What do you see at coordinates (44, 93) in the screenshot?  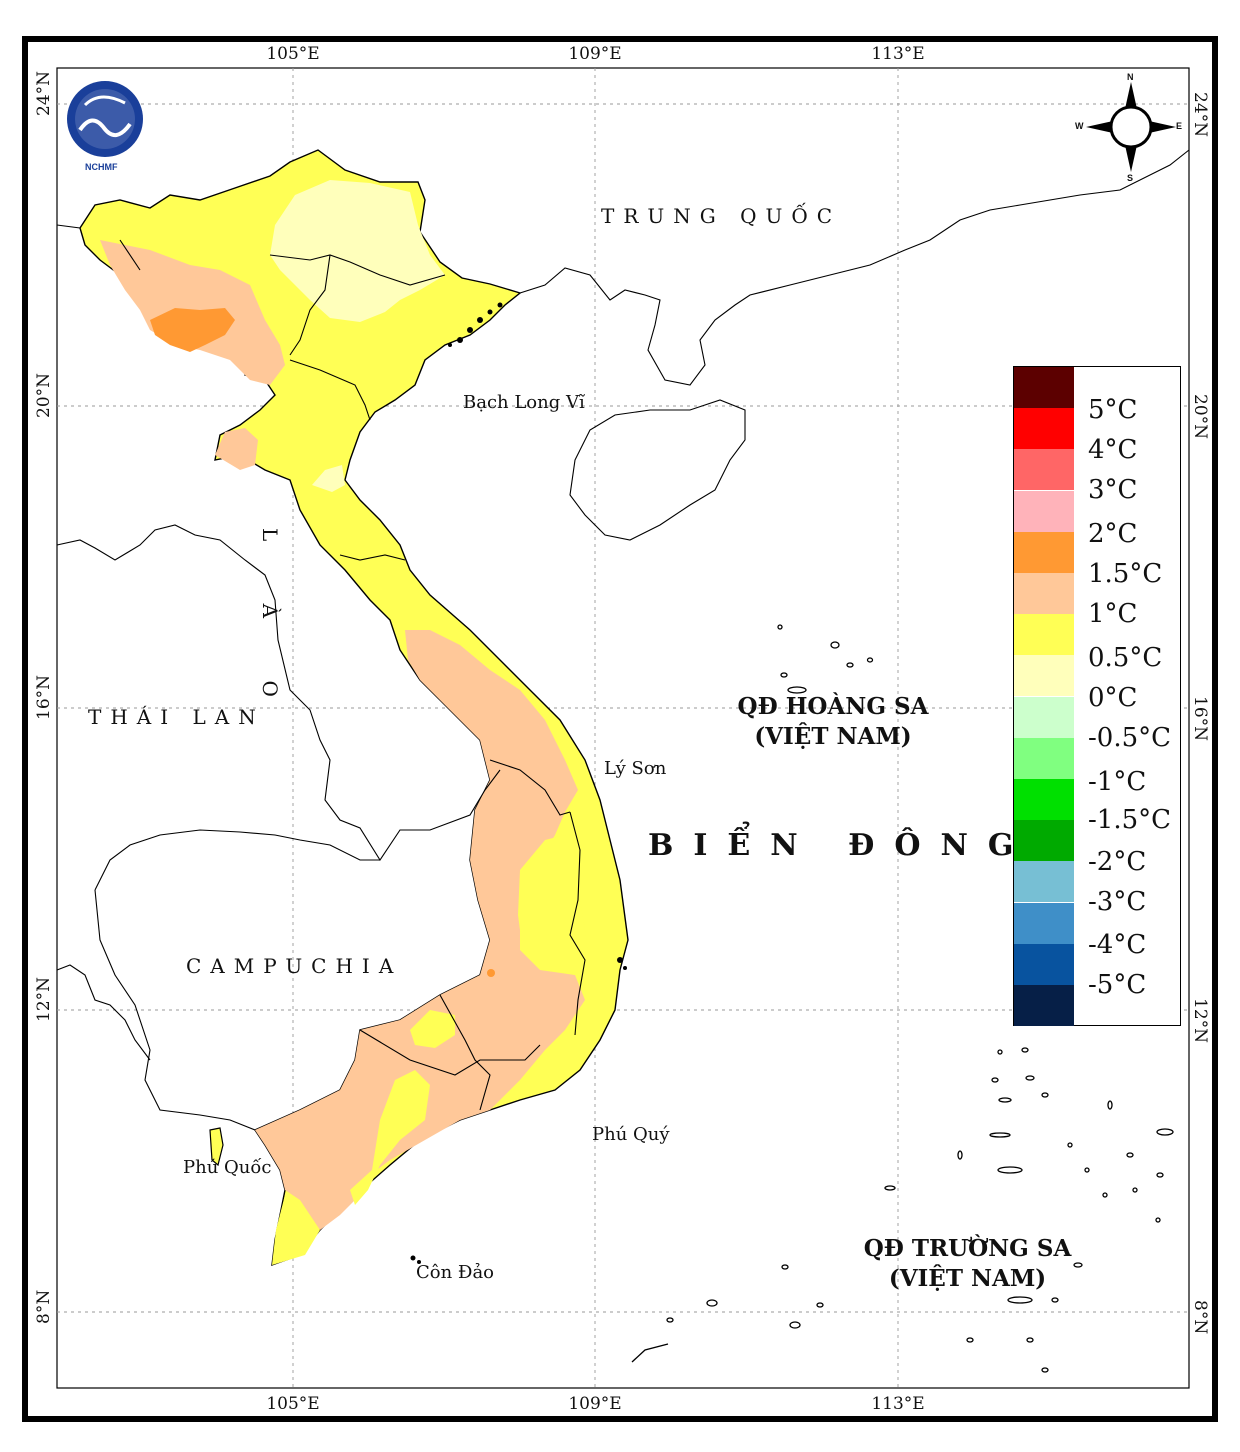 I see `lat-tick-left-24: 24°N` at bounding box center [44, 93].